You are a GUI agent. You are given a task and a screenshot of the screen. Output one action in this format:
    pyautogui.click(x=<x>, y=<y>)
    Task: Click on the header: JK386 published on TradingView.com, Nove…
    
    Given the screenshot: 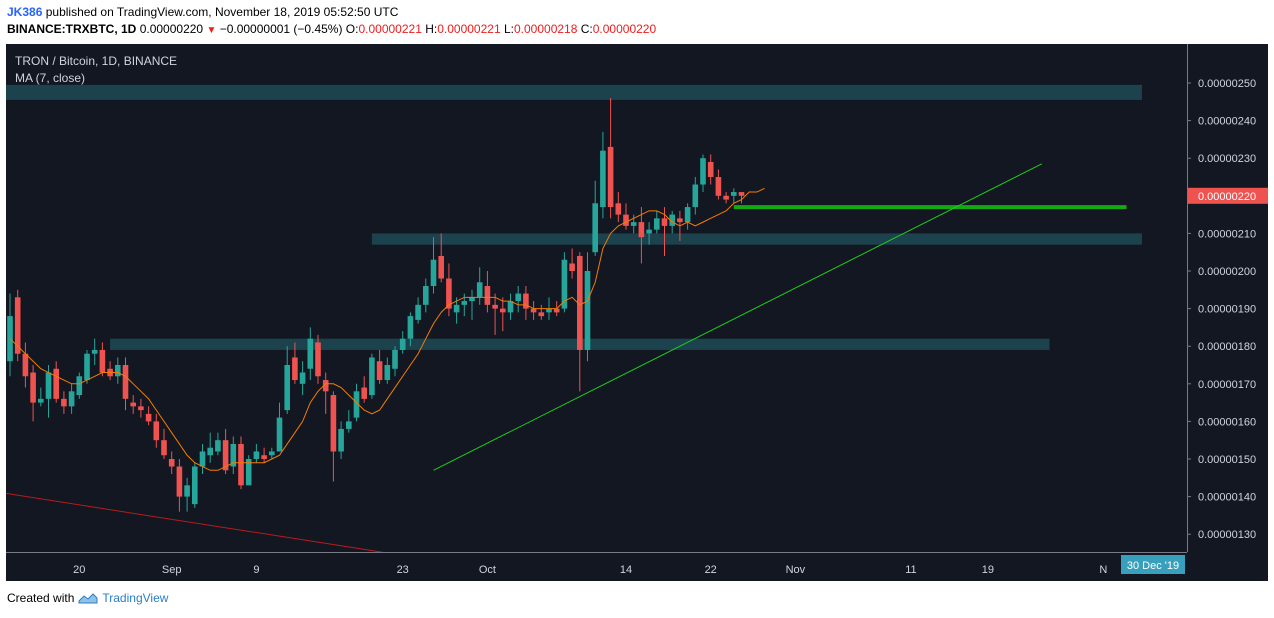 What is the action you would take?
    pyautogui.click(x=637, y=22)
    